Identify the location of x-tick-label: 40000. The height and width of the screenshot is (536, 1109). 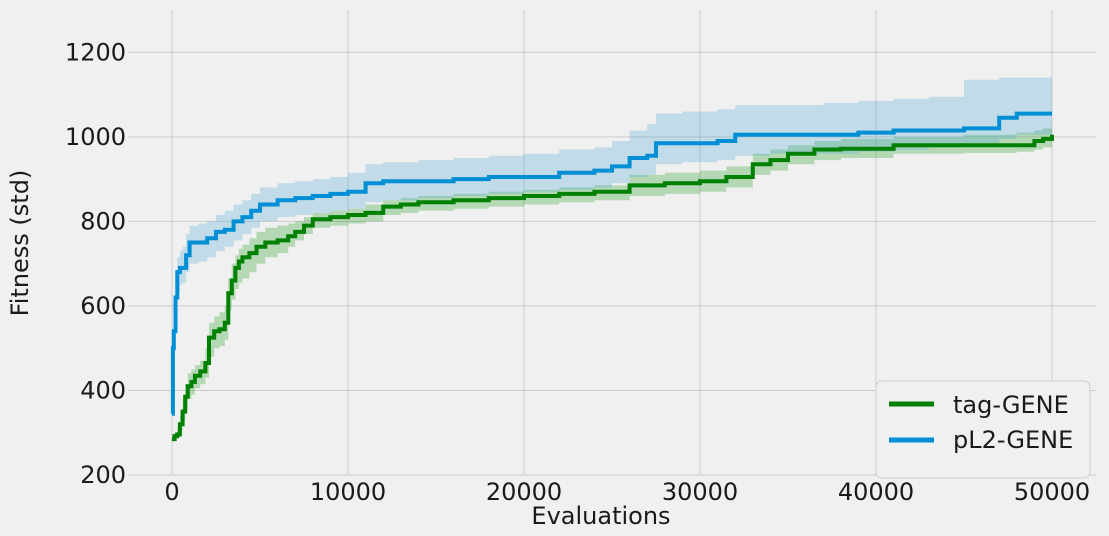
(876, 492).